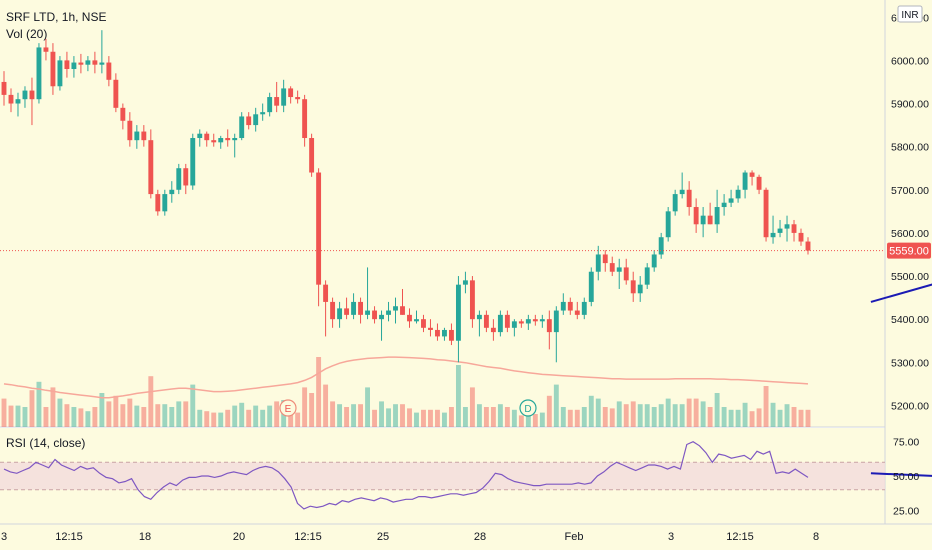 This screenshot has width=932, height=550. What do you see at coordinates (910, 320) in the screenshot?
I see `price-tick-label: 5400.00` at bounding box center [910, 320].